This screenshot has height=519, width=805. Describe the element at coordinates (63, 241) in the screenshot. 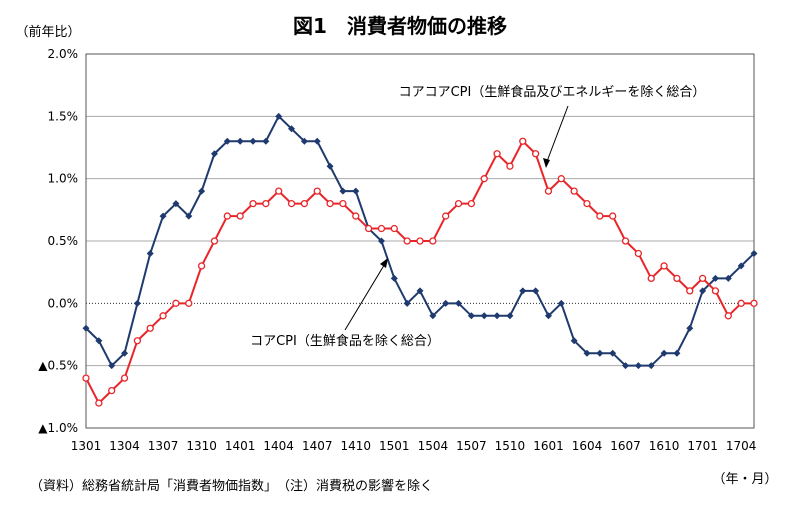

I see `y-tick-label: 0.5%` at that location.